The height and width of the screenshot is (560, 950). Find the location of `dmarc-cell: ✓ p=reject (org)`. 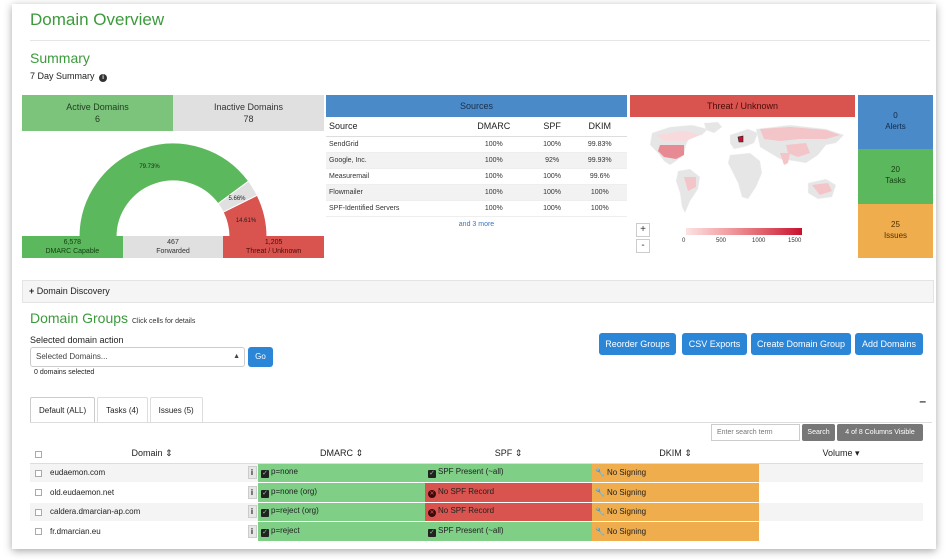

dmarc-cell: ✓ p=reject (org) is located at coordinates (341, 512).